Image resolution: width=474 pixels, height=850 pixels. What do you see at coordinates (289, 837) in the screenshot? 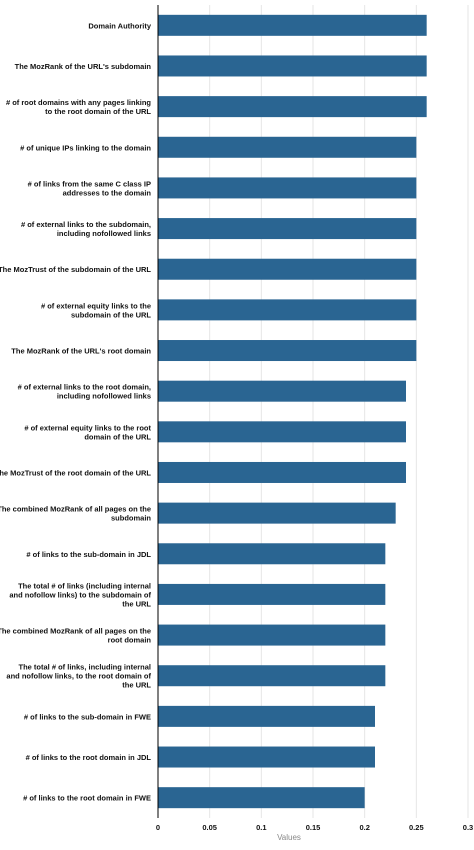
I see `x-axis-title: Values` at bounding box center [289, 837].